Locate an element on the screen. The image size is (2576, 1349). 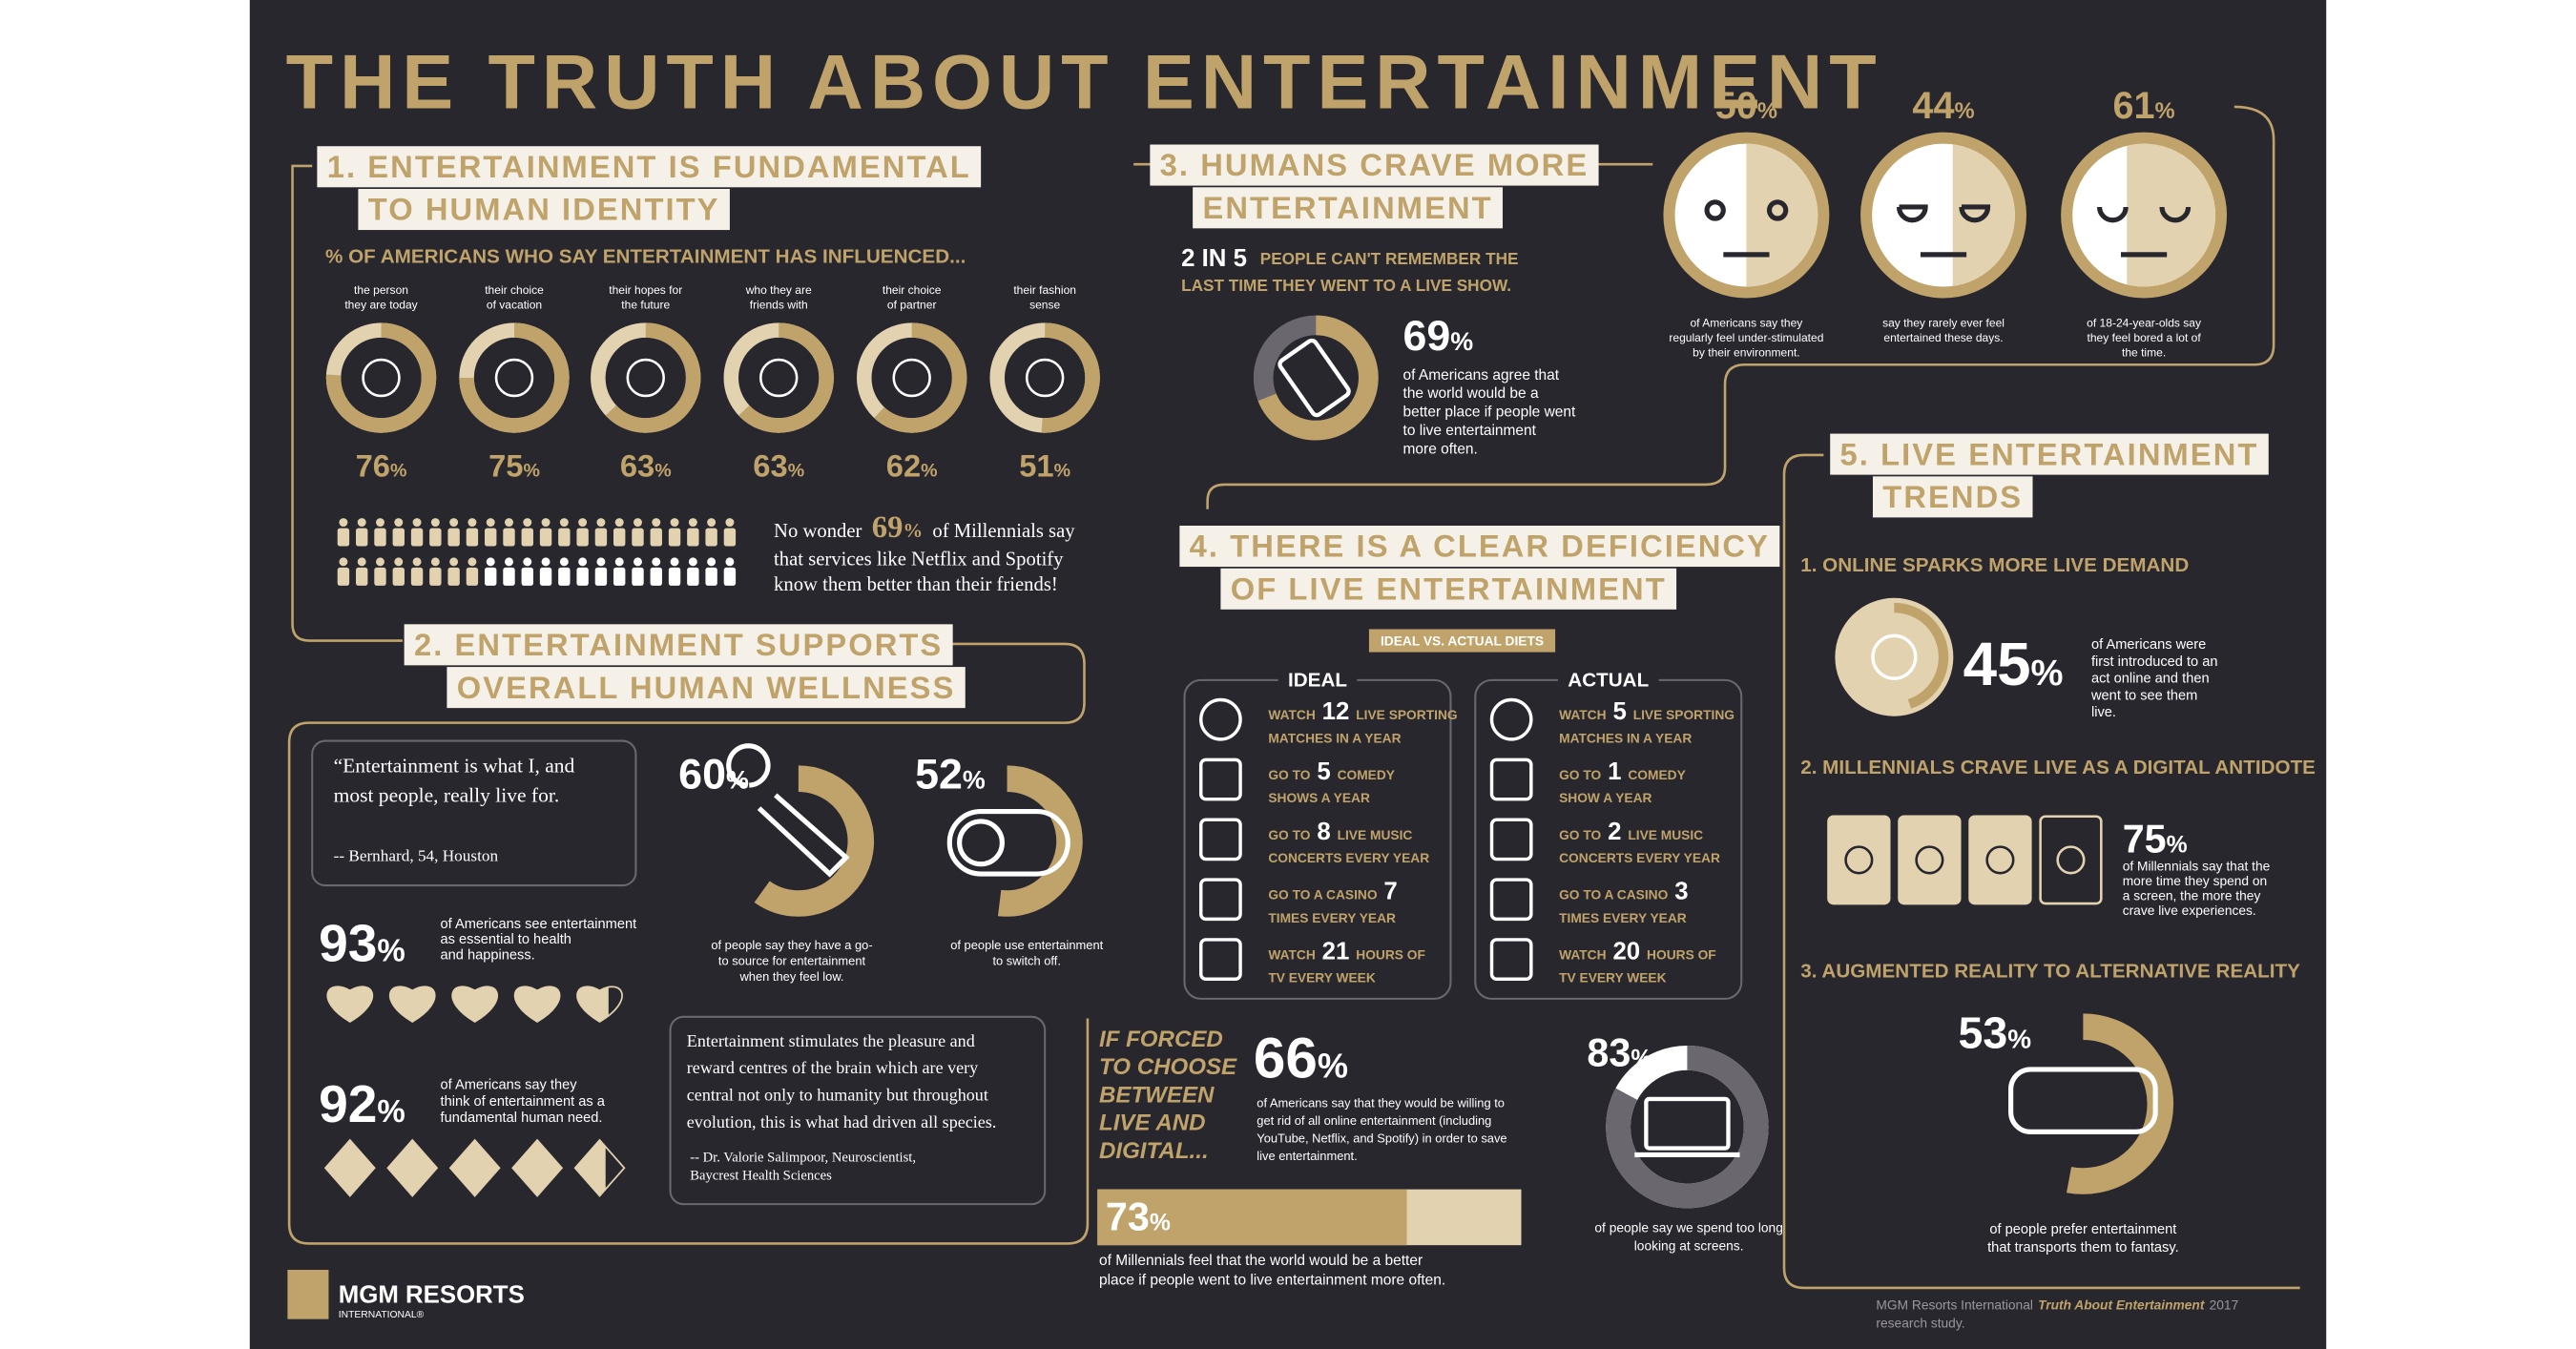
diet-line: GO TO 8 LIVE MUSIC is located at coordinates (1340, 832).